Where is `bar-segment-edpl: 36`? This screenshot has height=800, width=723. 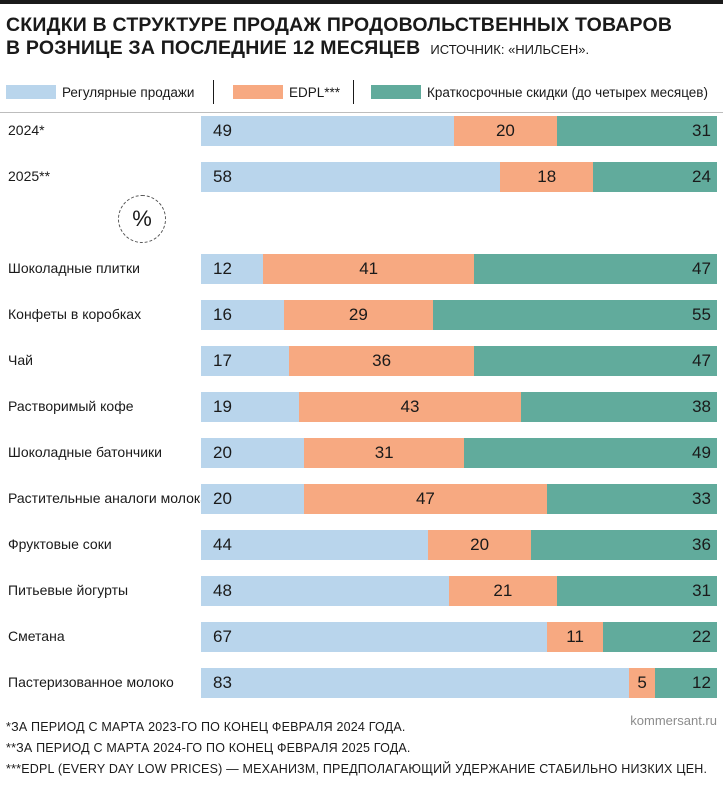 bar-segment-edpl: 36 is located at coordinates (381, 361).